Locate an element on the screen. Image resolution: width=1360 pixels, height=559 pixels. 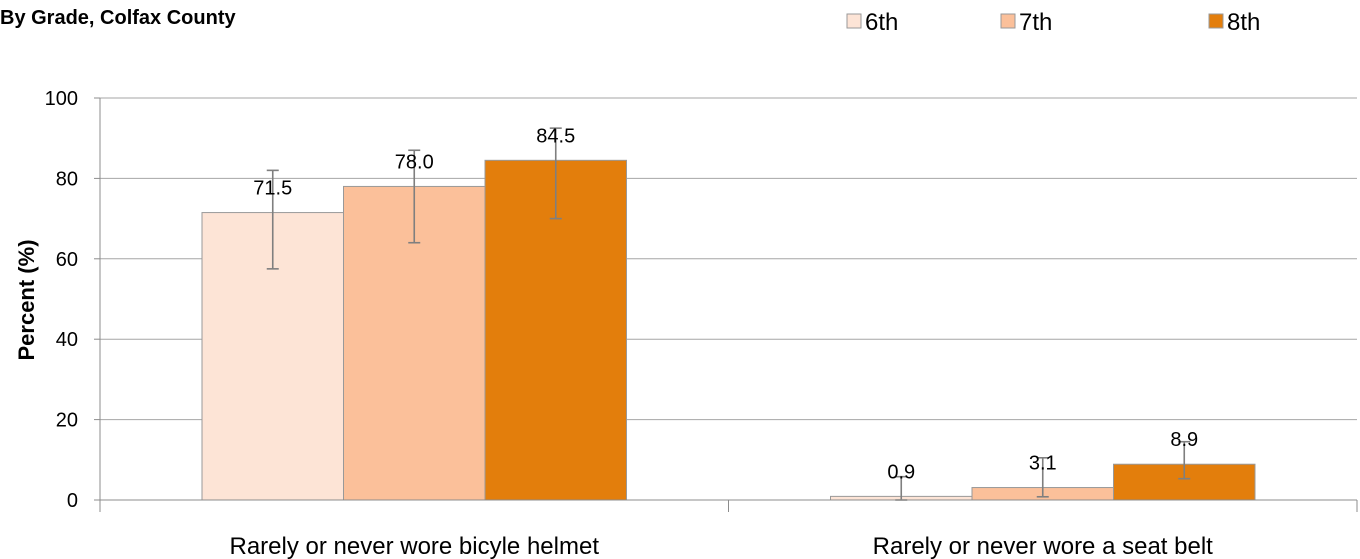
y-axis-label: Percent (%) is located at coordinates (26, 299).